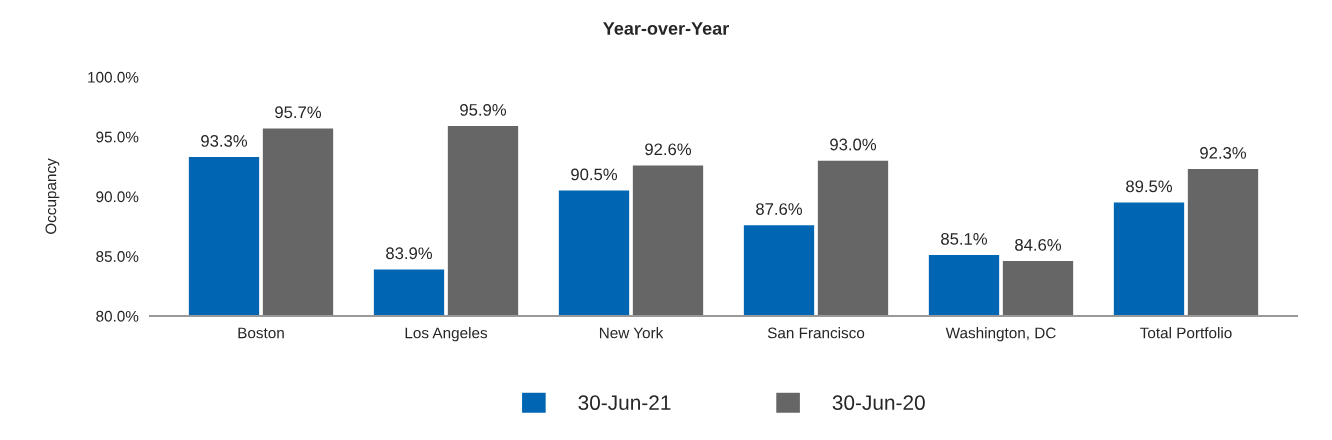 The image size is (1332, 440). Describe the element at coordinates (779, 209) in the screenshot. I see `data-label: 87.6%` at that location.